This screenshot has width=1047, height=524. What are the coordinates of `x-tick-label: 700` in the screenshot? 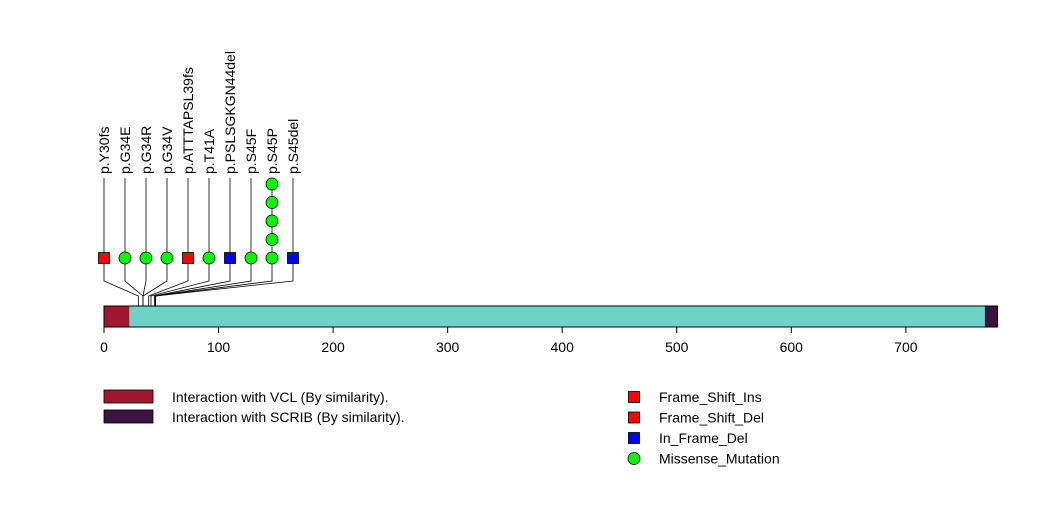 It's located at (906, 347).